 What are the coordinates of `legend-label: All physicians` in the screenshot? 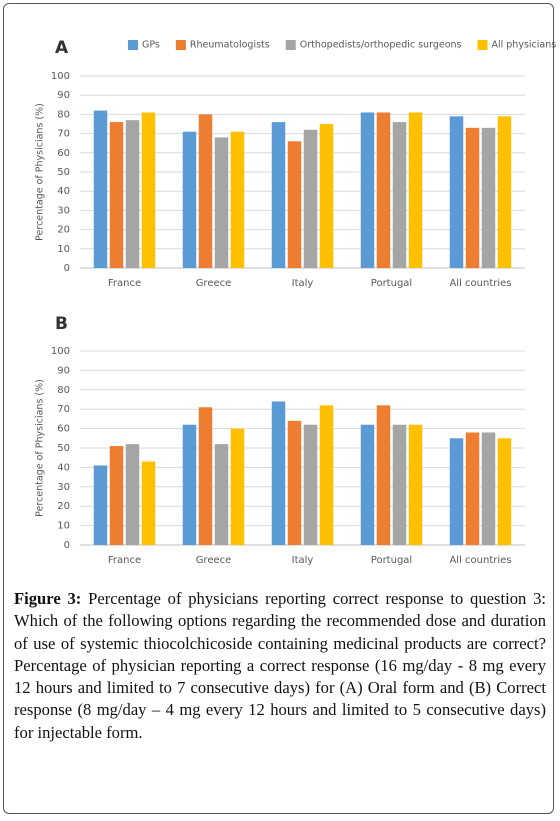 It's located at (523, 45).